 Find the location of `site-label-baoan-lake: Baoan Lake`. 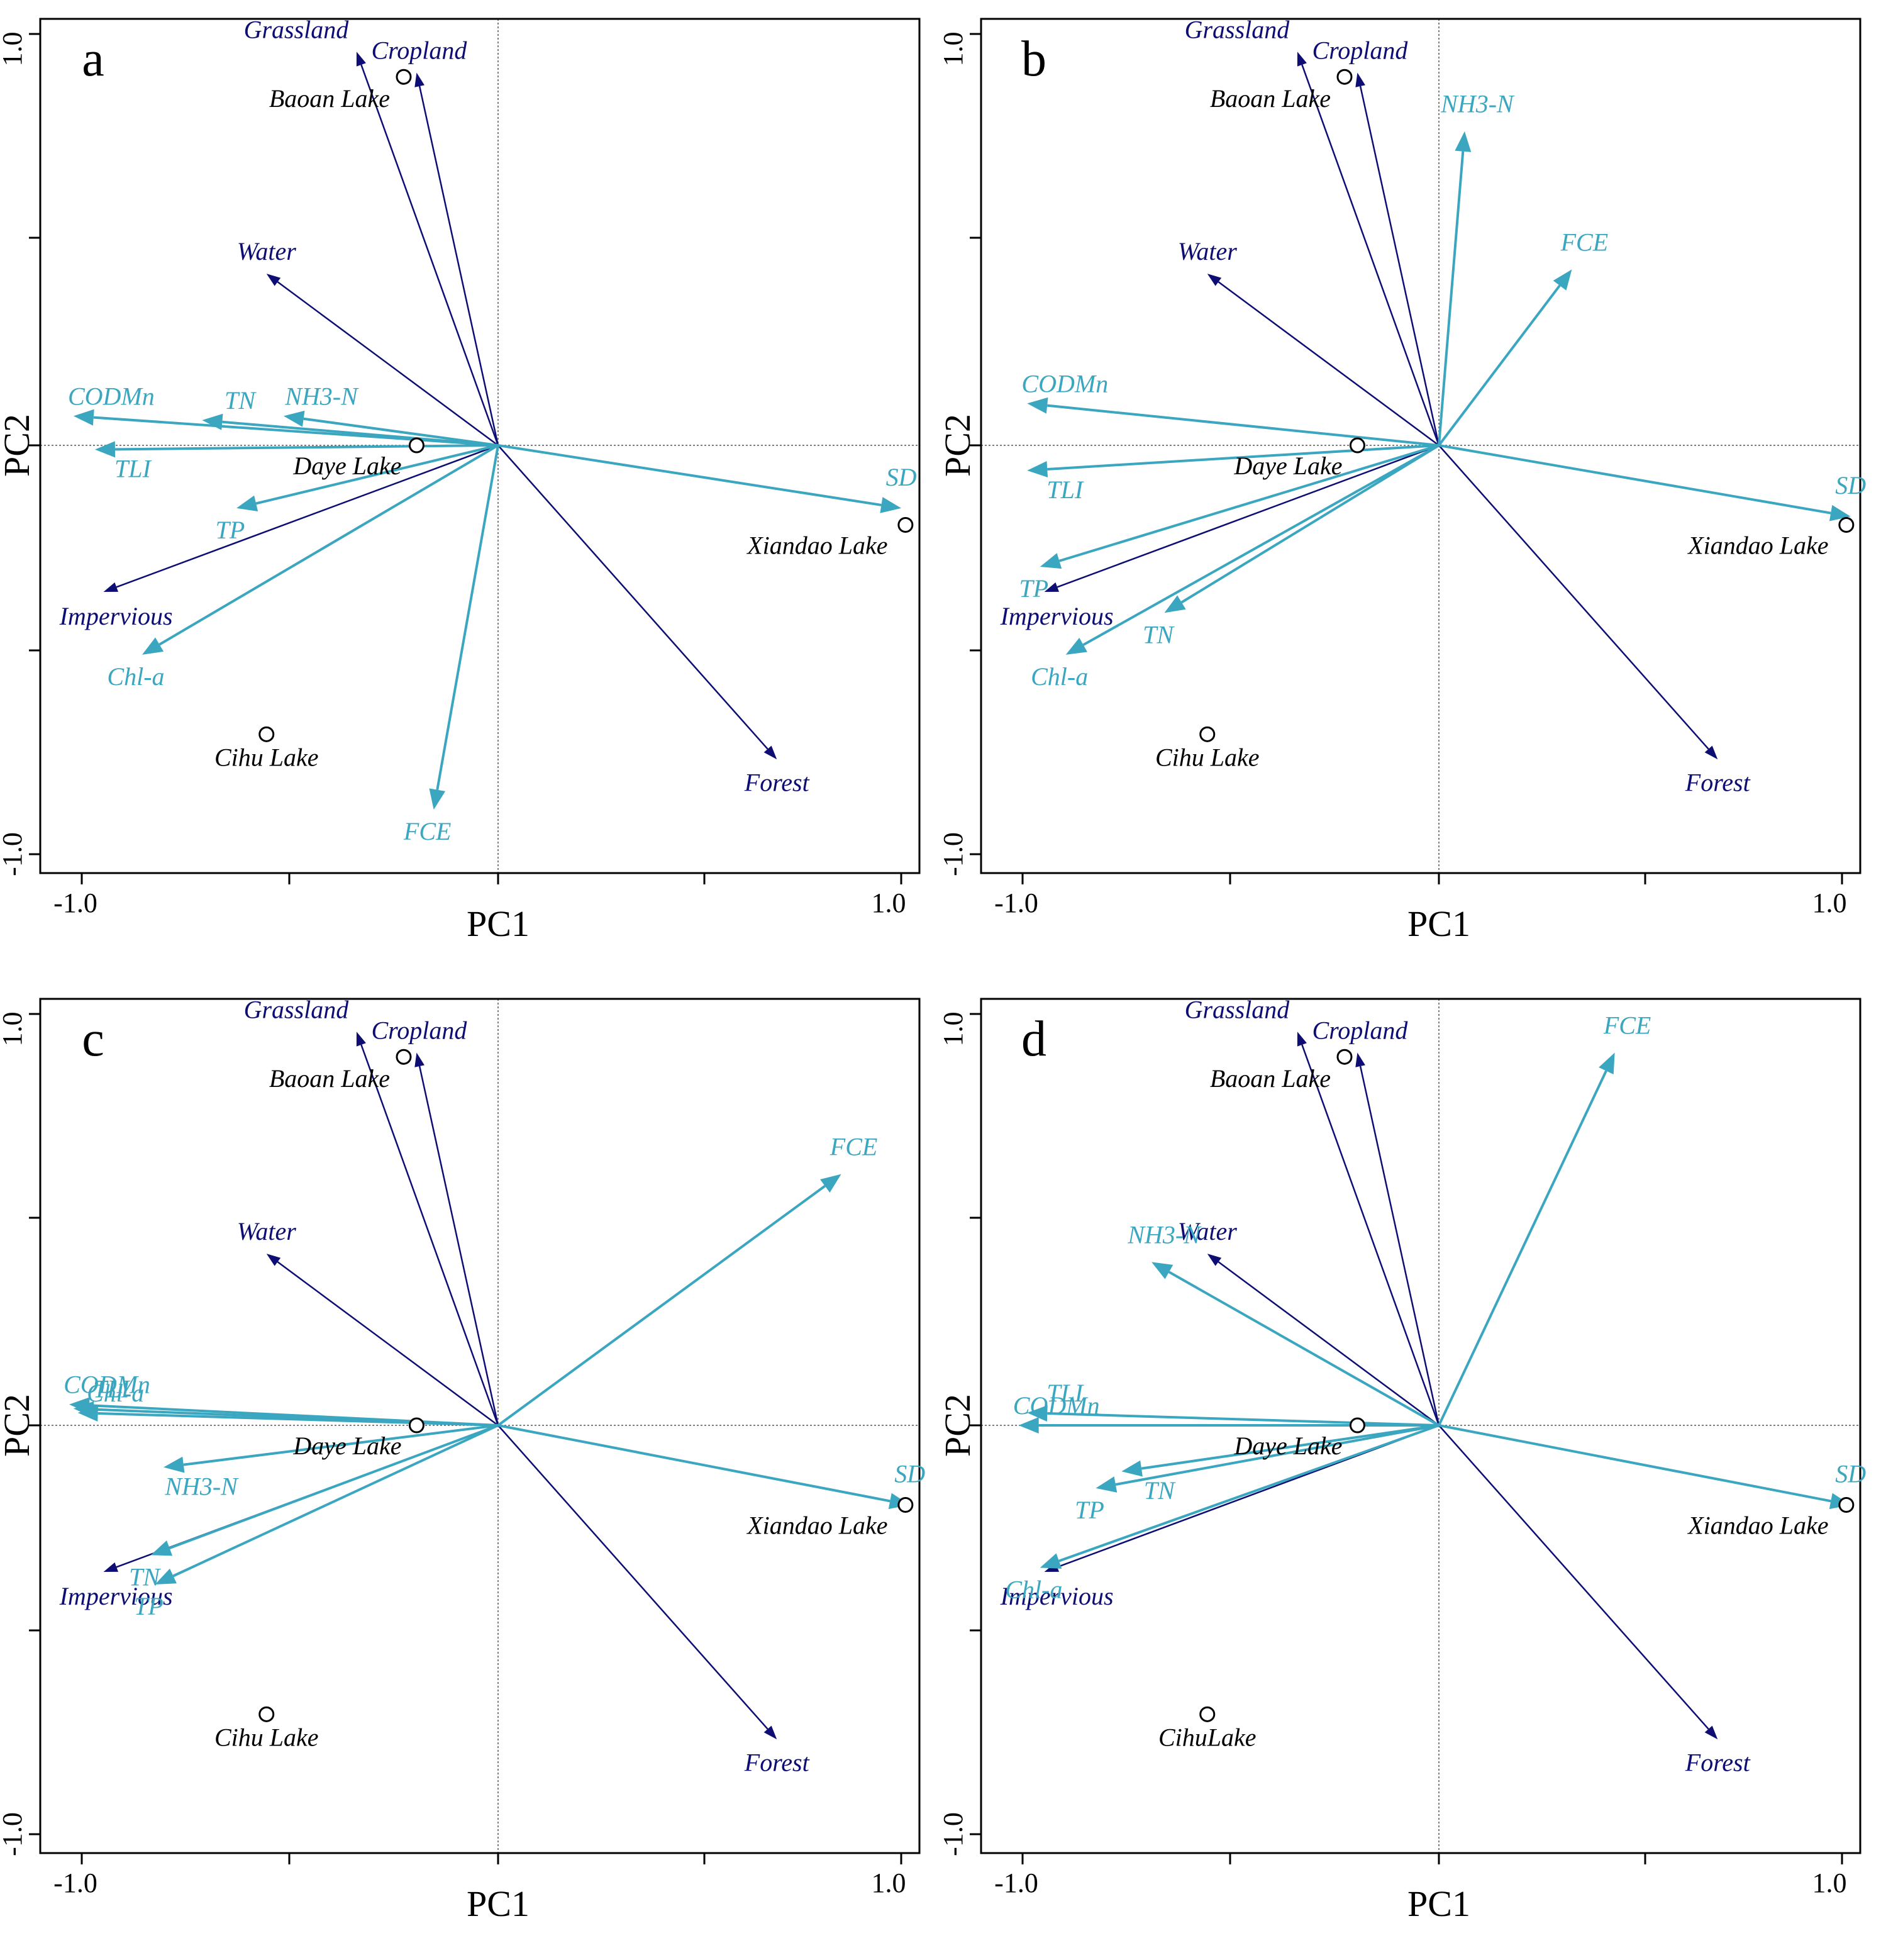

site-label-baoan-lake: Baoan Lake is located at coordinates (329, 1078).